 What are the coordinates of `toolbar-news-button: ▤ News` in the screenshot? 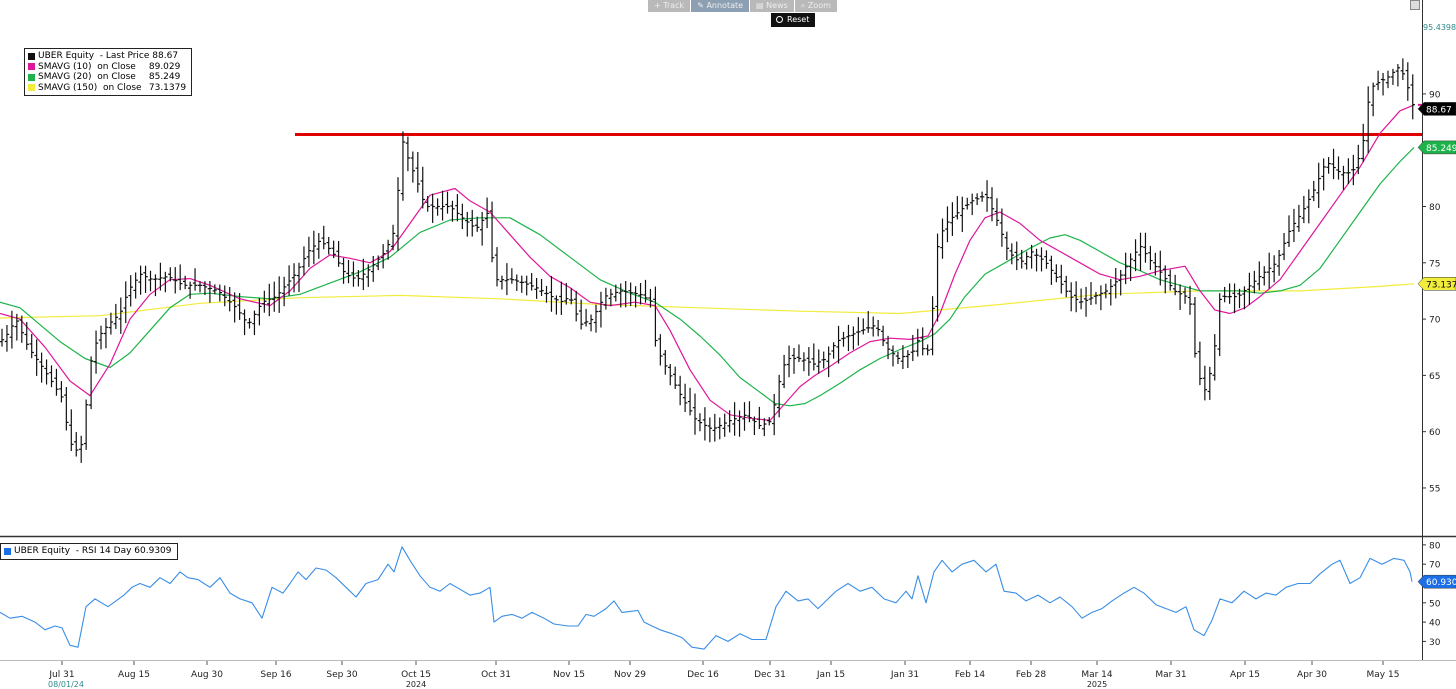 It's located at (772, 6).